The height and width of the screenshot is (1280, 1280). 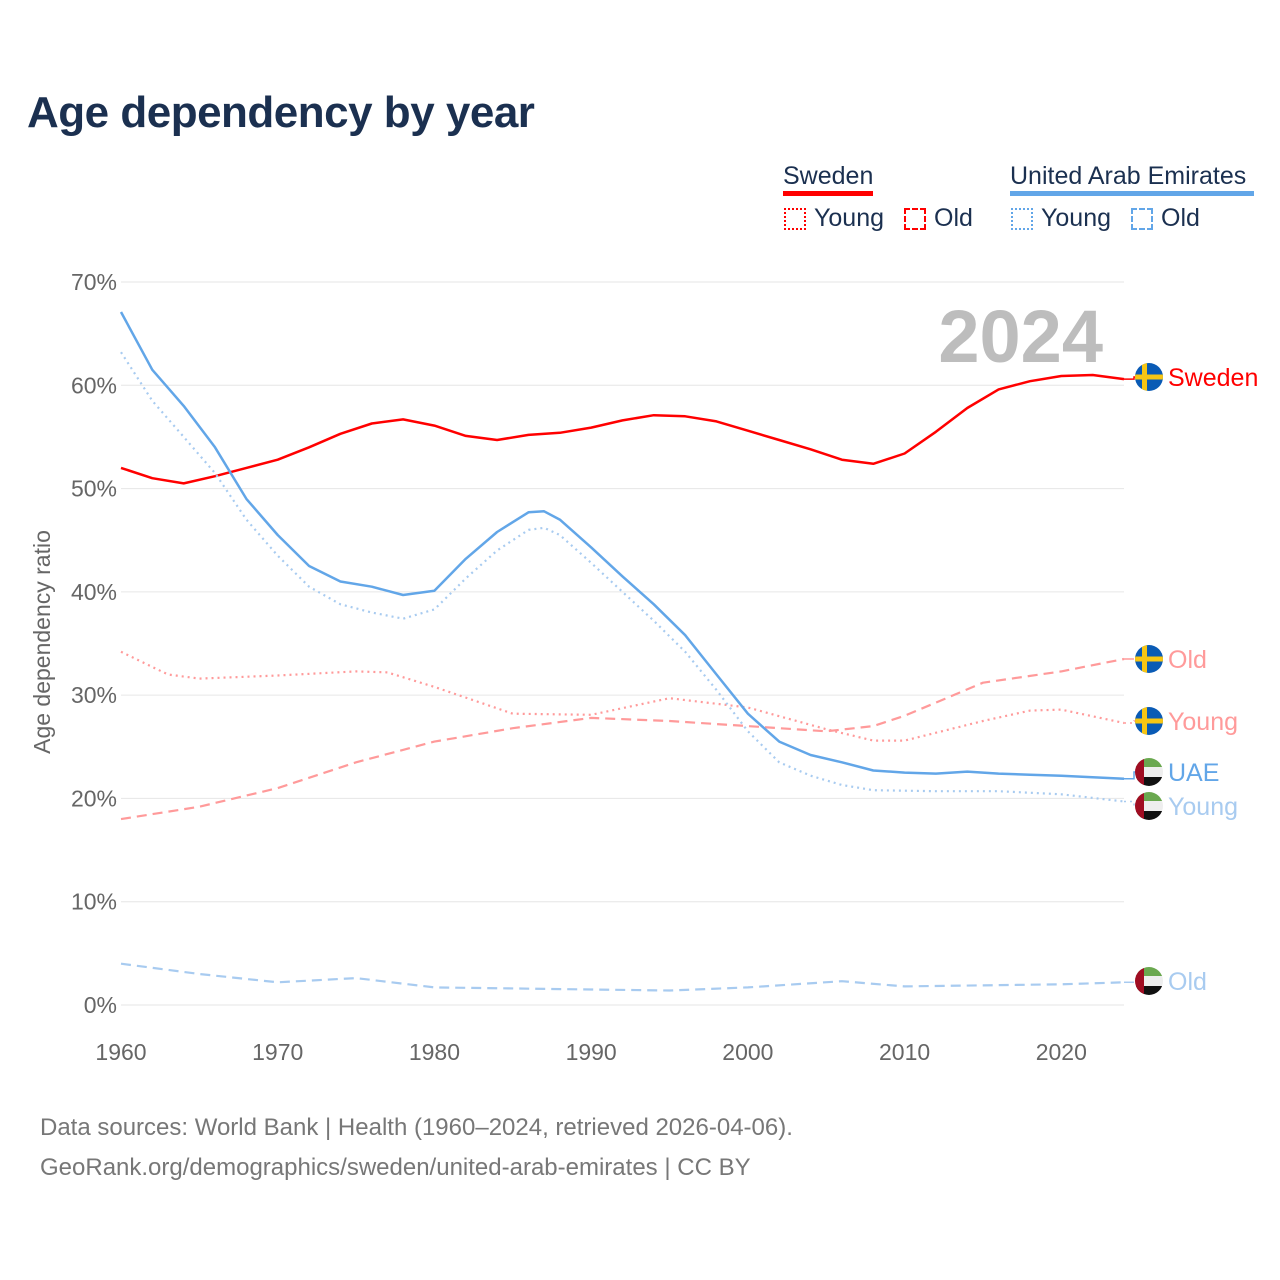 What do you see at coordinates (622, 696) in the screenshot?
I see `series-line-sweden-young` at bounding box center [622, 696].